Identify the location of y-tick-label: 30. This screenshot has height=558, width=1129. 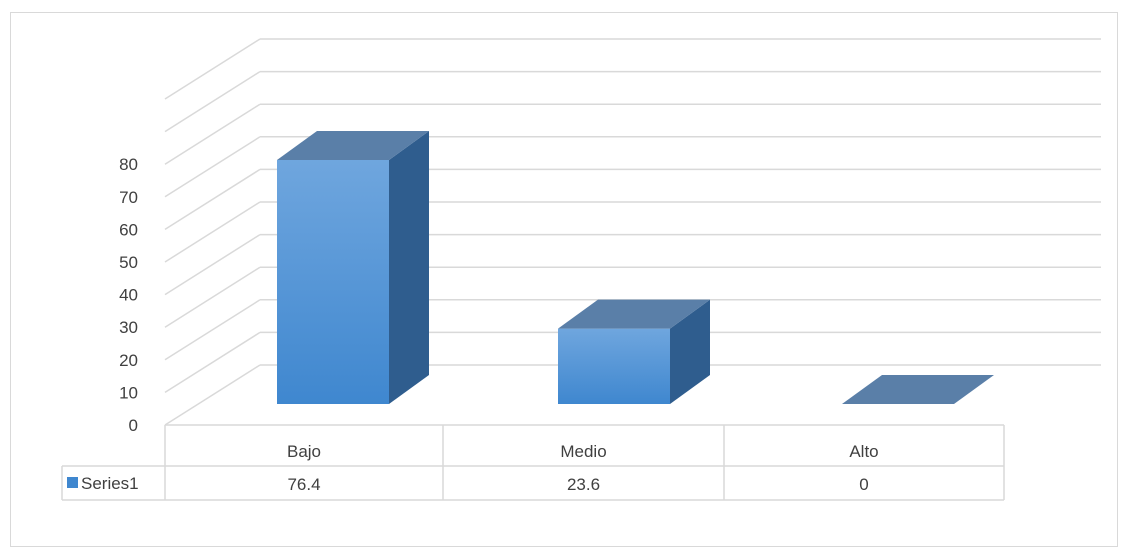
(128, 327).